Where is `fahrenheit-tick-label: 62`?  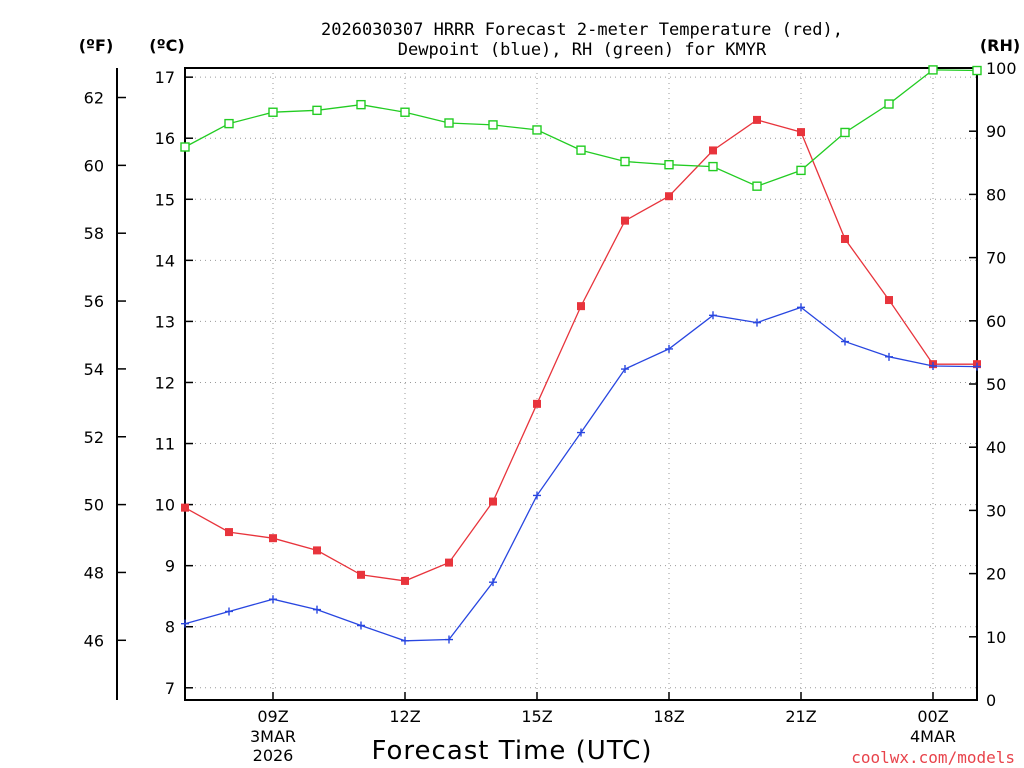
fahrenheit-tick-label: 62 is located at coordinates (94, 98).